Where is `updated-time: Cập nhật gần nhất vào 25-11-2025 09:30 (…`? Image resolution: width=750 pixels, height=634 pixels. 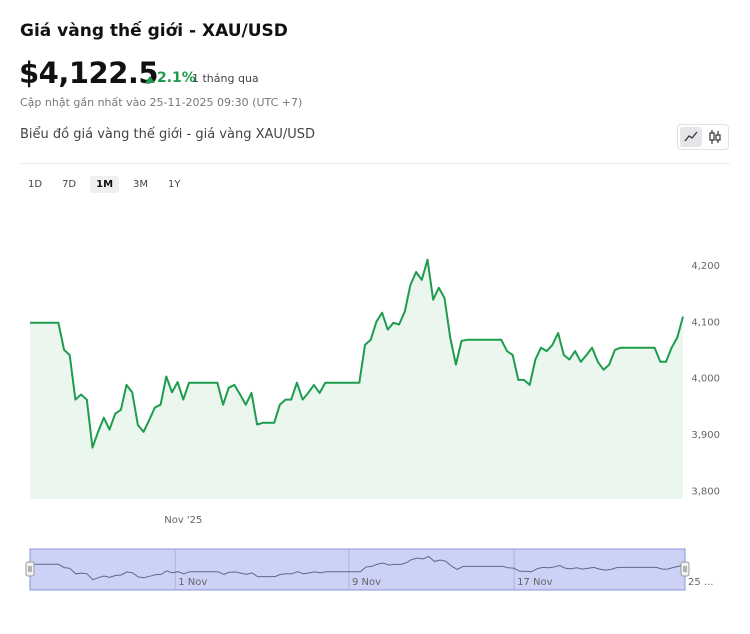
updated-time: Cập nhật gần nhất vào 25-11-2025 09:30 (… is located at coordinates (161, 102).